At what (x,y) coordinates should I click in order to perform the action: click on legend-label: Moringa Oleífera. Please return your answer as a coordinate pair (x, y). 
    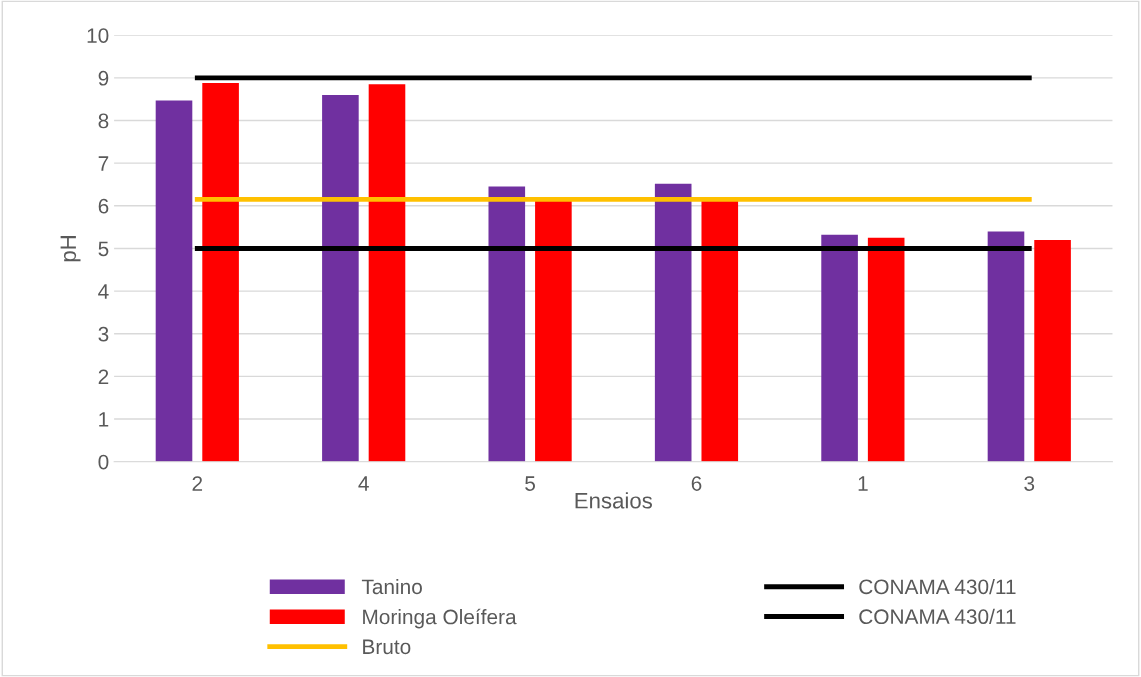
    Looking at the image, I should click on (440, 618).